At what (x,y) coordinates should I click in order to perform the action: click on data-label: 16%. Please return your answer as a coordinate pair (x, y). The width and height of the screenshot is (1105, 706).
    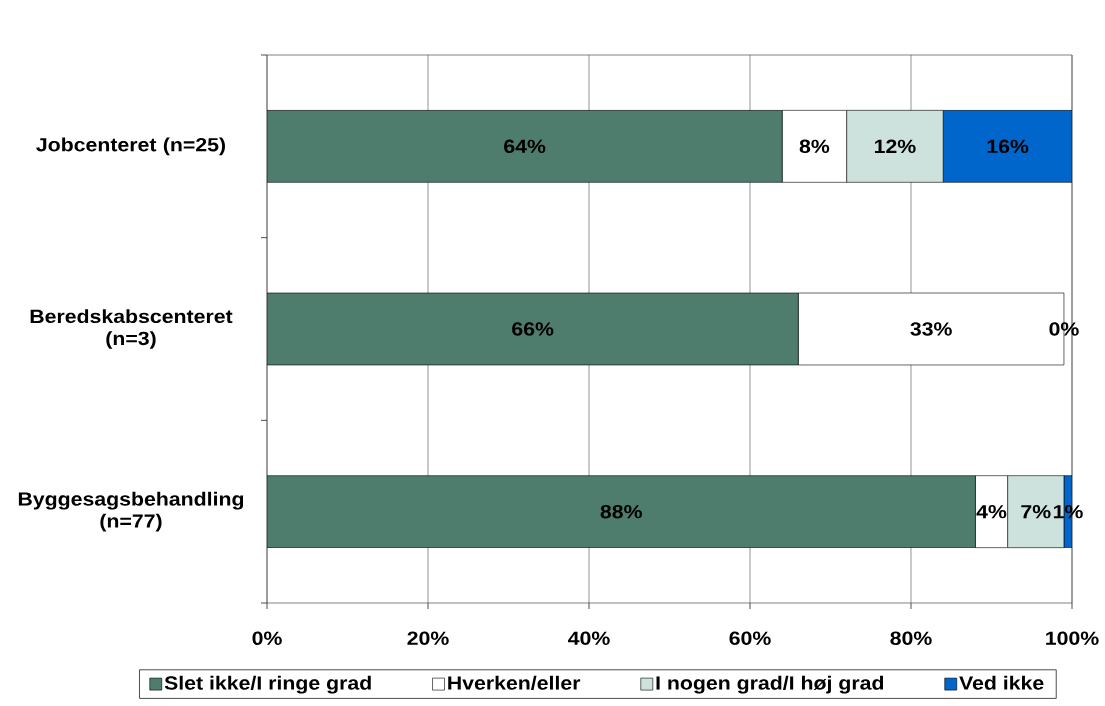
    Looking at the image, I should click on (1008, 146).